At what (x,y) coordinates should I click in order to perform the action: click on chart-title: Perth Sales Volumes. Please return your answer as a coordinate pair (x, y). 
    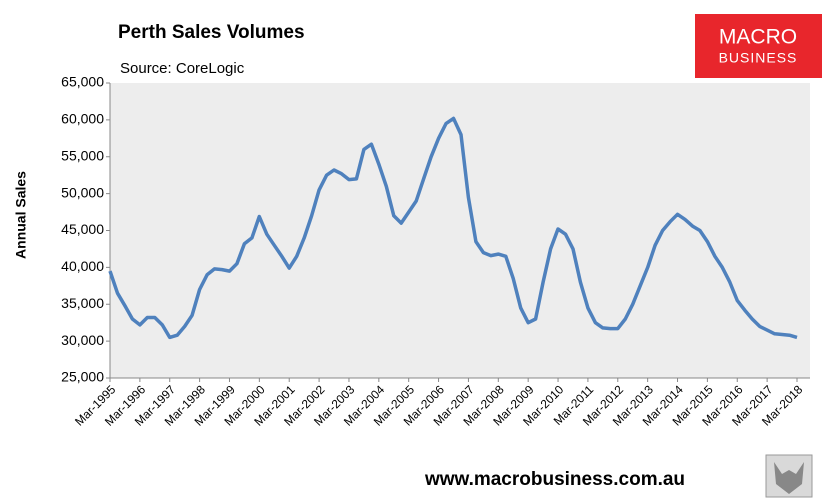
    Looking at the image, I should click on (211, 32).